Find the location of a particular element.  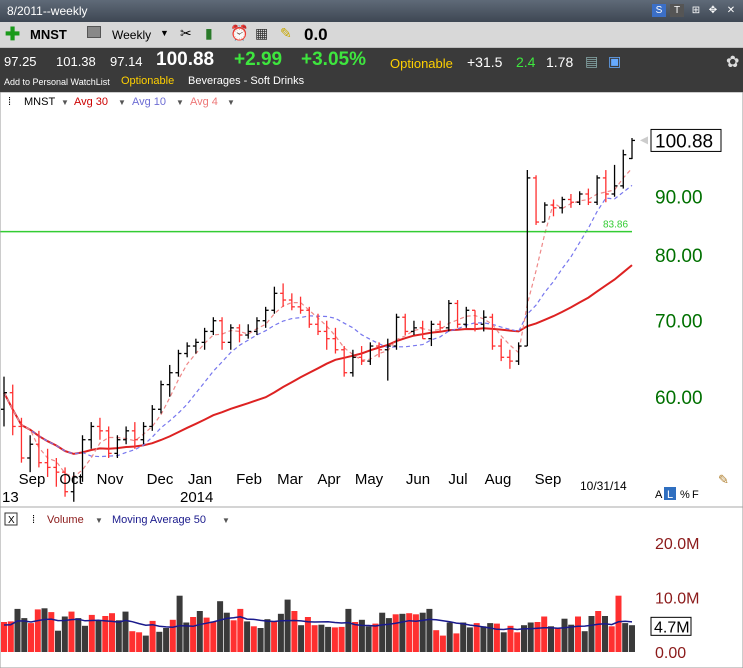

palette-icon: ✿ is located at coordinates (733, 62).